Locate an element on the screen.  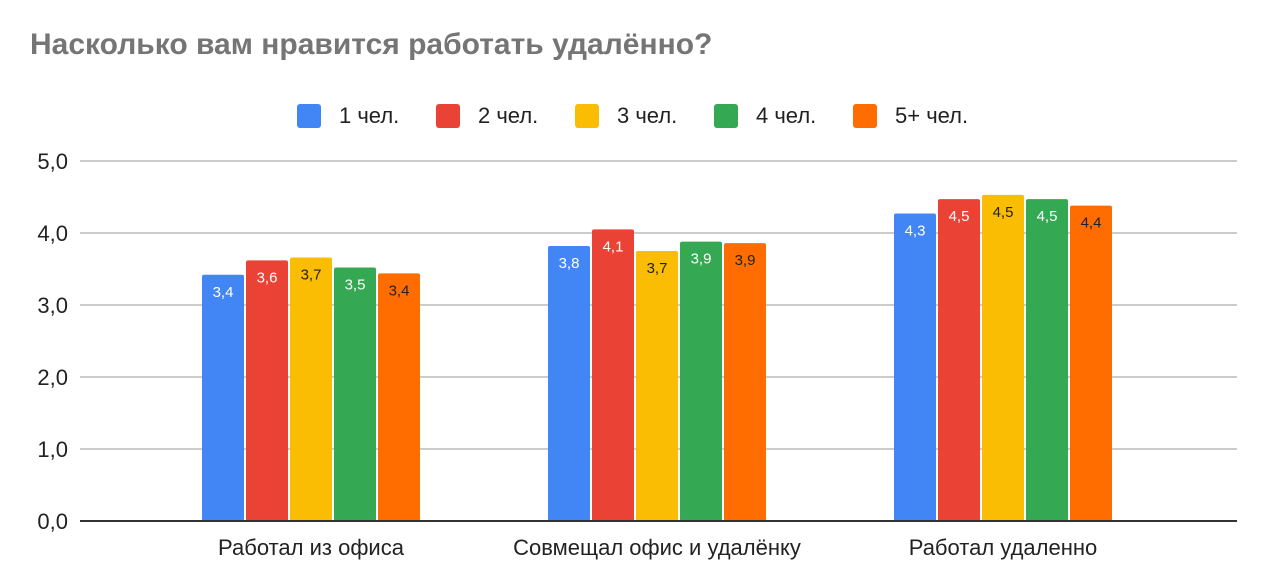
x-tick-label: Совмещал офис и удалёнку is located at coordinates (657, 547).